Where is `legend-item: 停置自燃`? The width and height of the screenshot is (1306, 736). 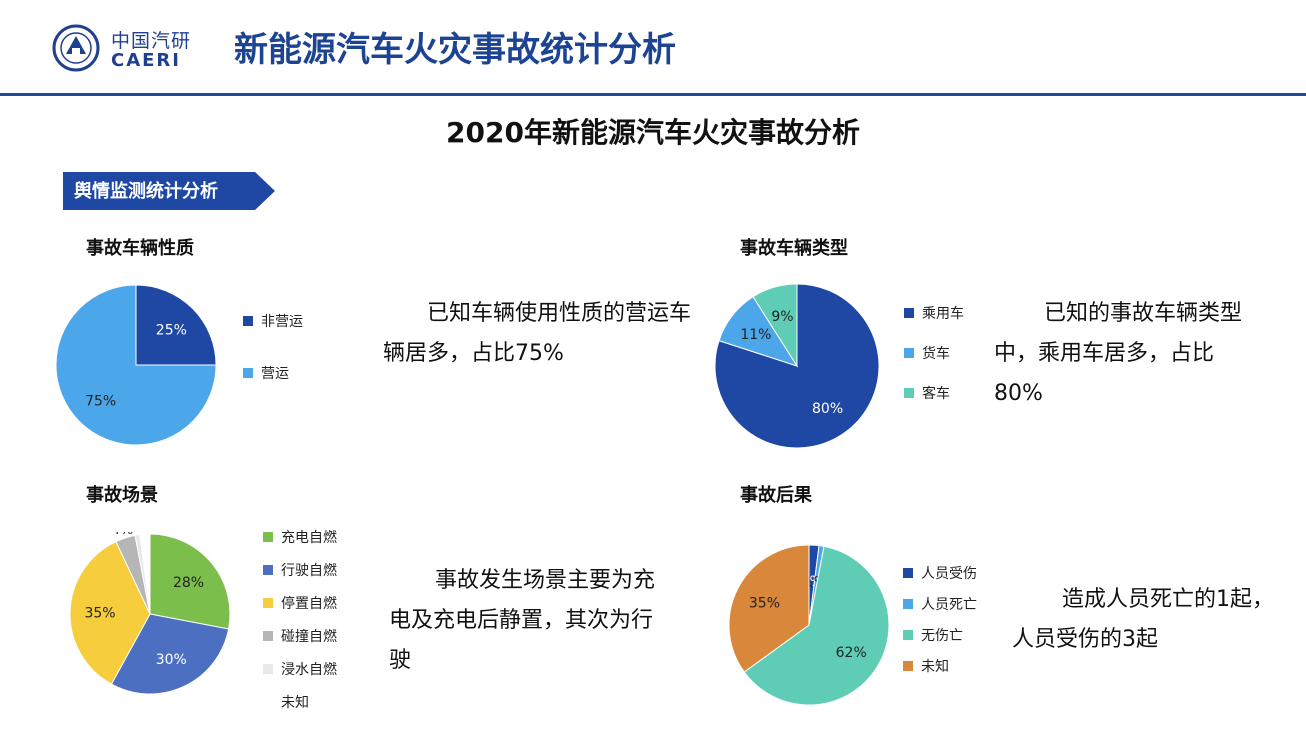
legend-item: 停置自燃 is located at coordinates (300, 604).